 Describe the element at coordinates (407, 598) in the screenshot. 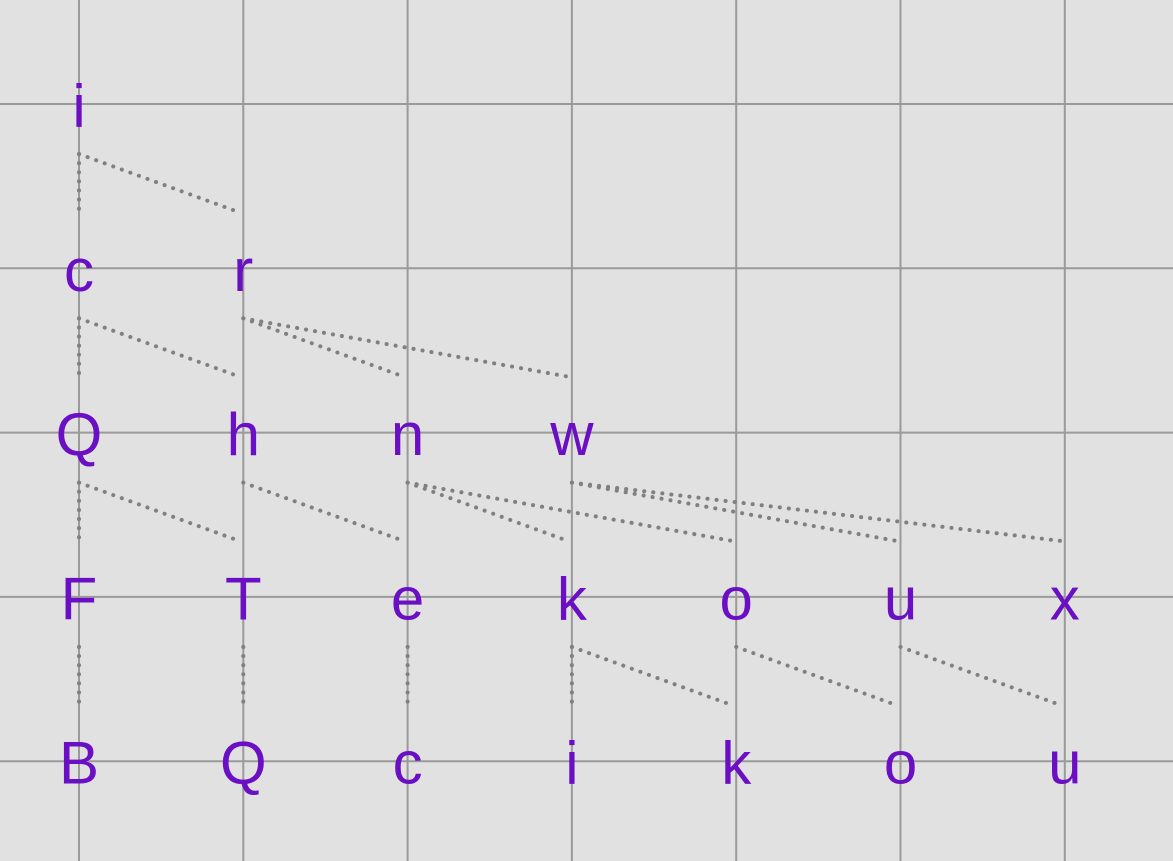

I see `node-label: e` at that location.